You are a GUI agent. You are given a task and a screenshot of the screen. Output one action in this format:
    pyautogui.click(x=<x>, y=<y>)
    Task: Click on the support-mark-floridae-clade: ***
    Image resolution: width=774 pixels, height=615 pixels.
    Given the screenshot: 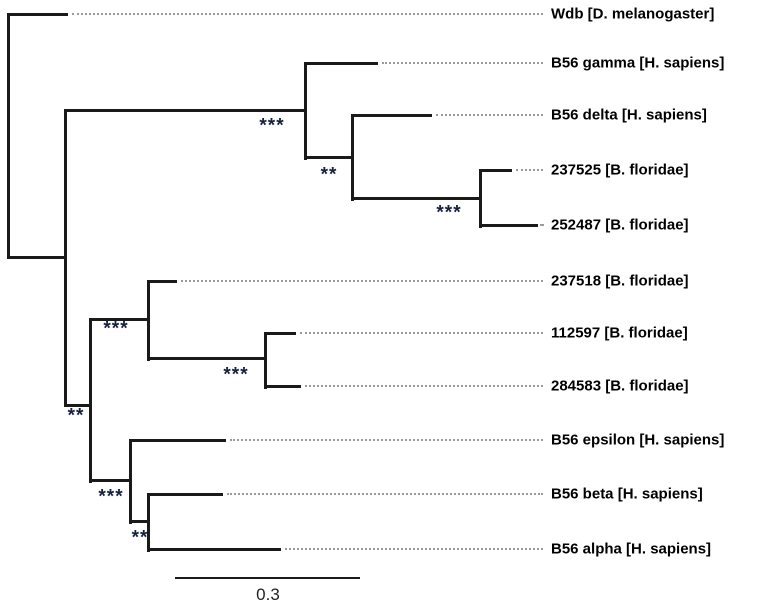 What is the action you would take?
    pyautogui.click(x=116, y=329)
    